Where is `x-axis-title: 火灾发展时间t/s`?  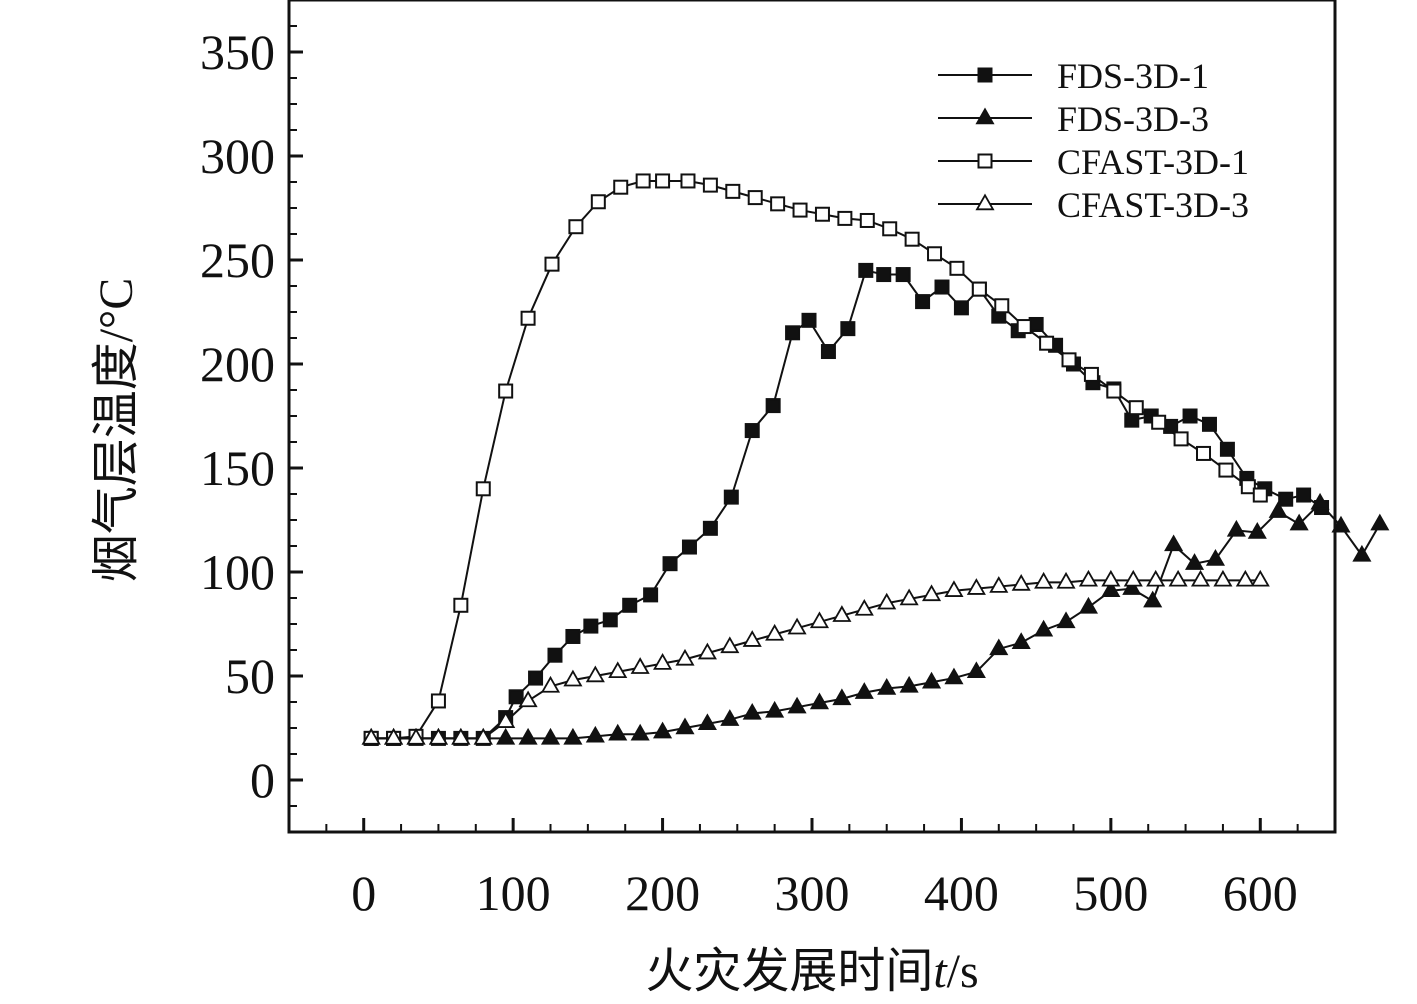 x-axis-title: 火灾发展时间t/s is located at coordinates (811, 971).